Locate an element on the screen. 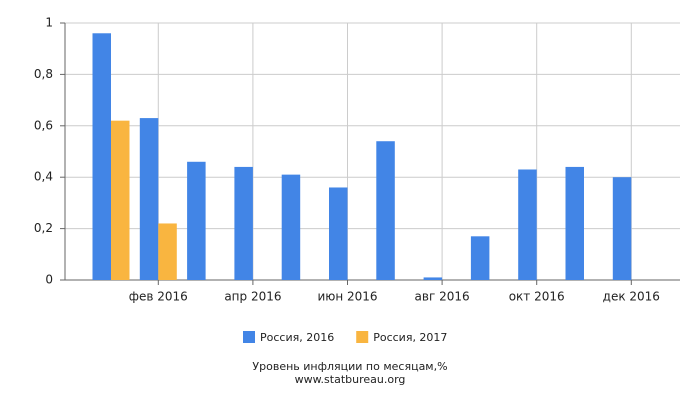  x-tick-label: окт 2016 is located at coordinates (537, 297).